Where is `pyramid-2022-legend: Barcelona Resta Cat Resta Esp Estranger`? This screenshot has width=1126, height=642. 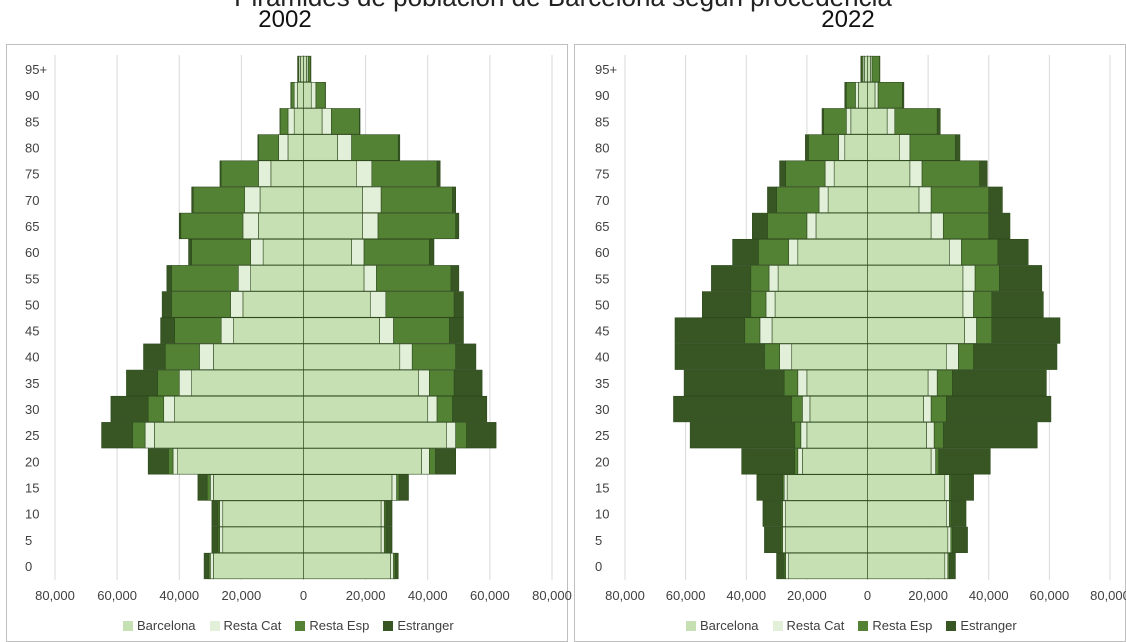 pyramid-2022-legend: Barcelona Resta Cat Resta Esp Estranger is located at coordinates (851, 625).